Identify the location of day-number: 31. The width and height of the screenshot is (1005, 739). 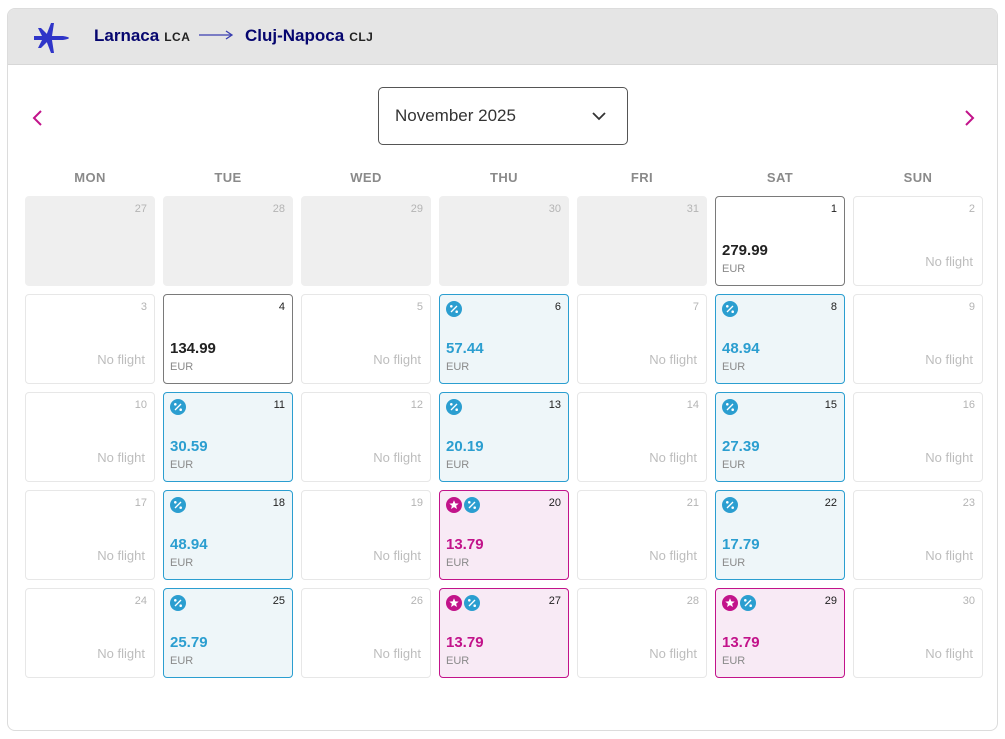
(692, 209).